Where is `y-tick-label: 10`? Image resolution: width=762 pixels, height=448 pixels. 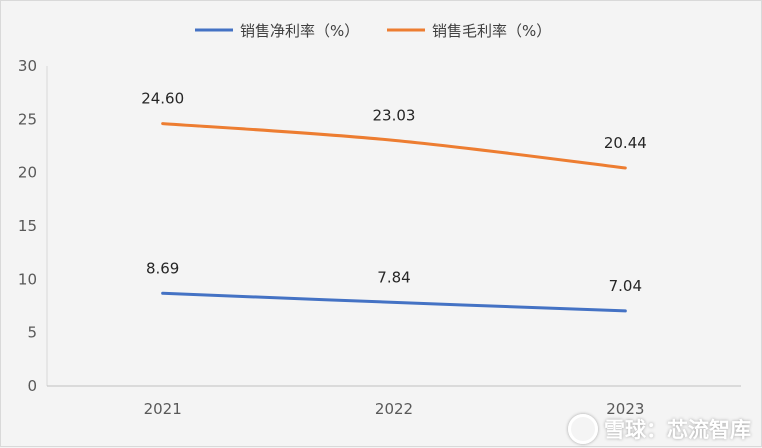
y-tick-label: 10 is located at coordinates (27, 279).